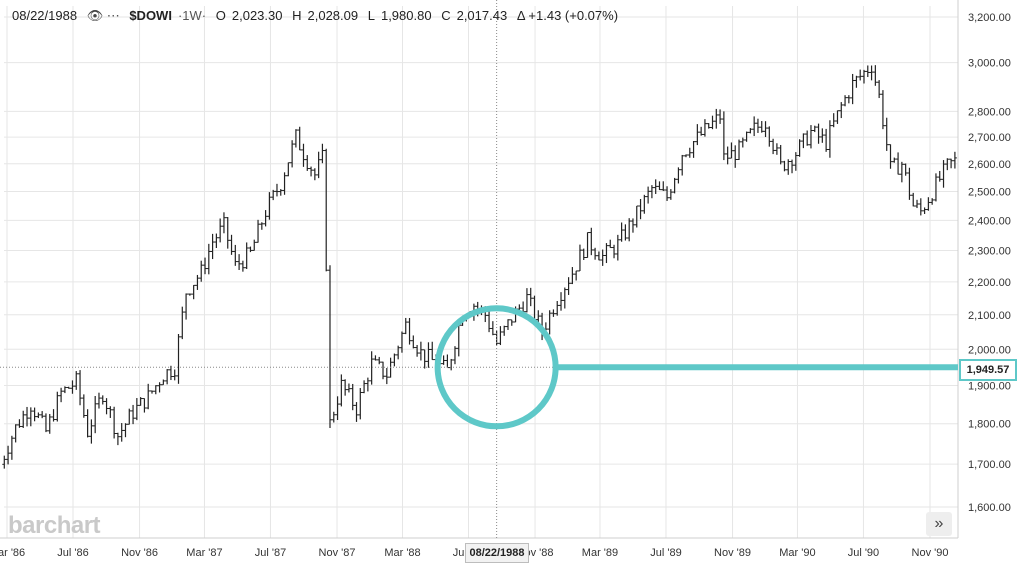 The image size is (1024, 563). I want to click on crosshair-price-label: 1,949.57, so click(988, 370).